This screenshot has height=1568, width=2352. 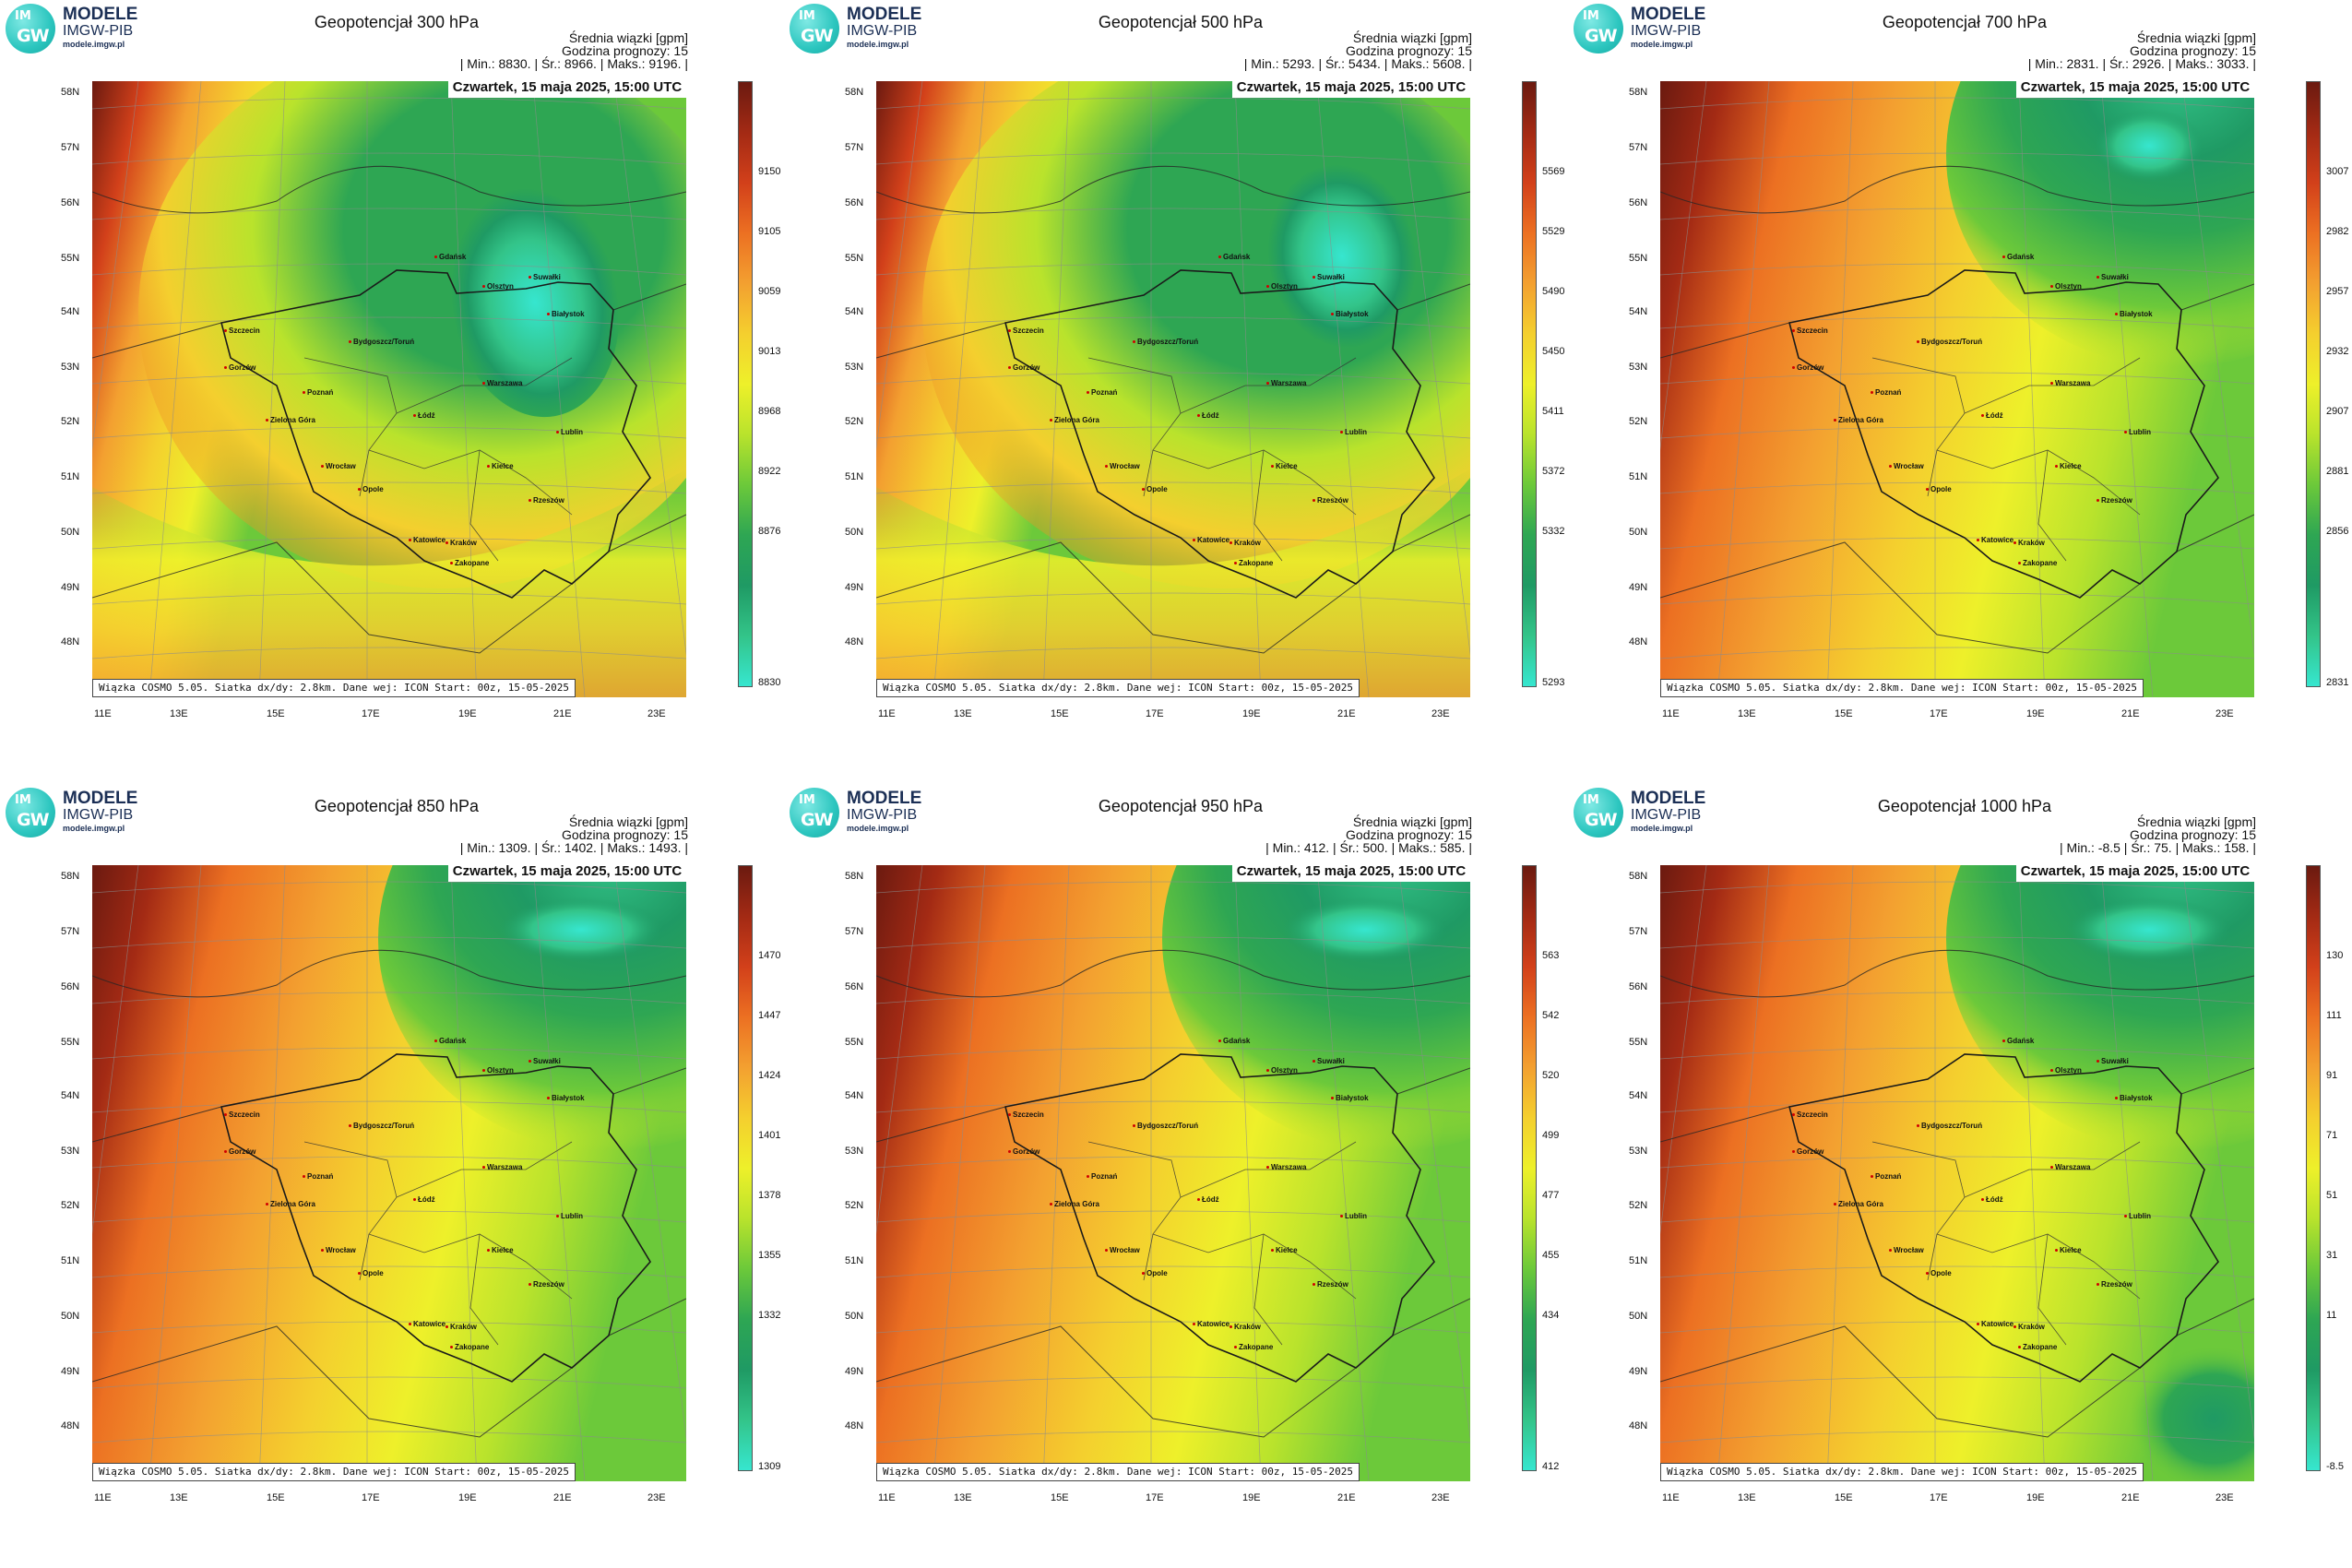 I want to click on city-label: Rzeszów, so click(x=2114, y=1284).